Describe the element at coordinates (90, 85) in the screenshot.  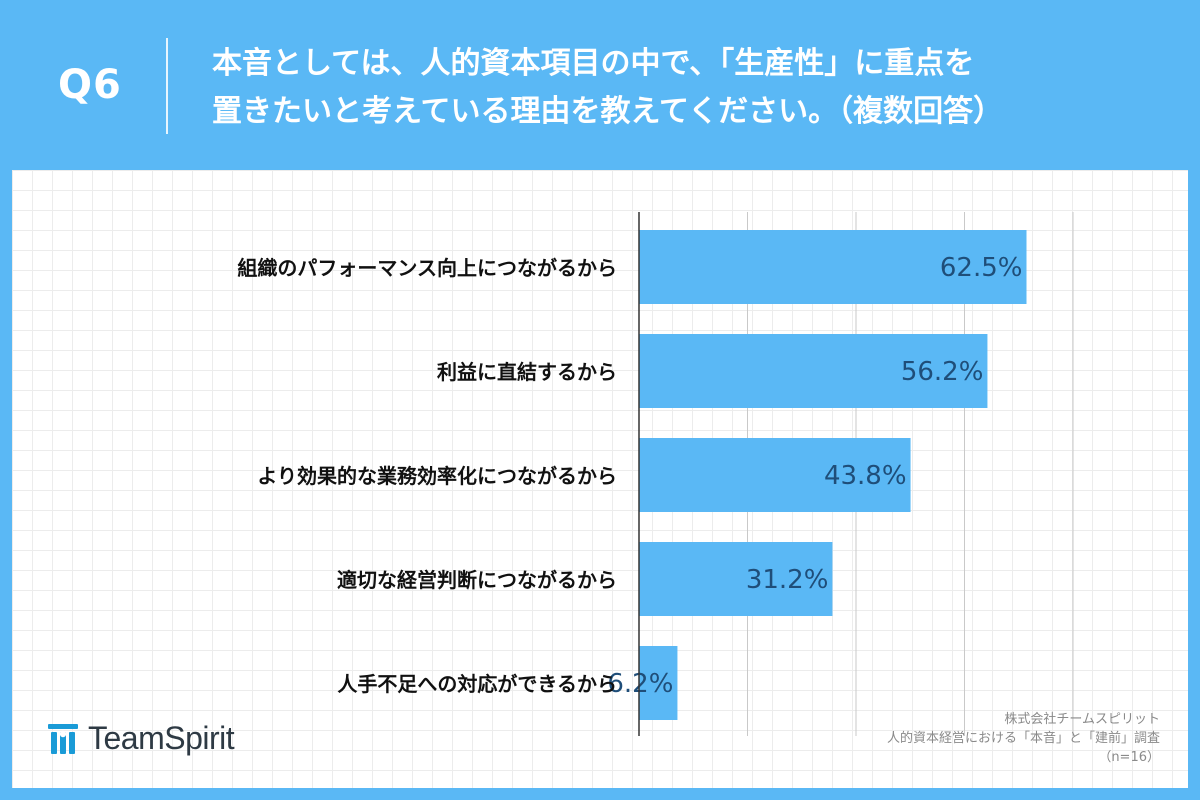
I see `question-number: Q6` at that location.